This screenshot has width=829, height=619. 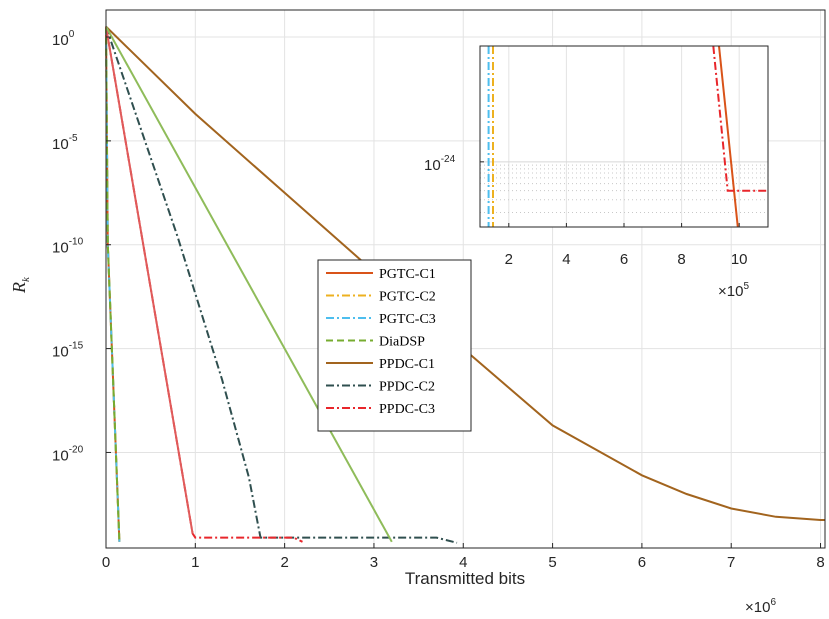 What do you see at coordinates (760, 606) in the screenshot?
I see `x-exponent-label: ×10⁶` at bounding box center [760, 606].